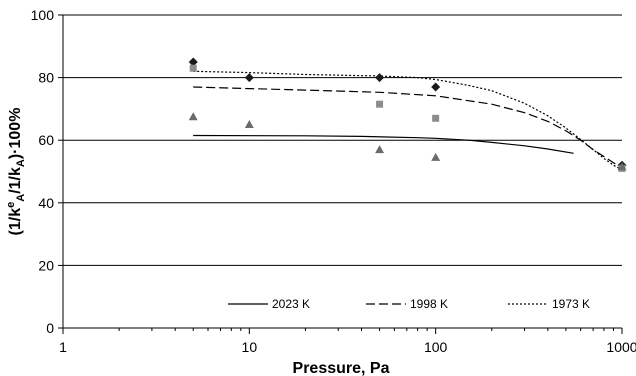 The height and width of the screenshot is (376, 636). What do you see at coordinates (50, 328) in the screenshot?
I see `y-tick-label: 0` at bounding box center [50, 328].